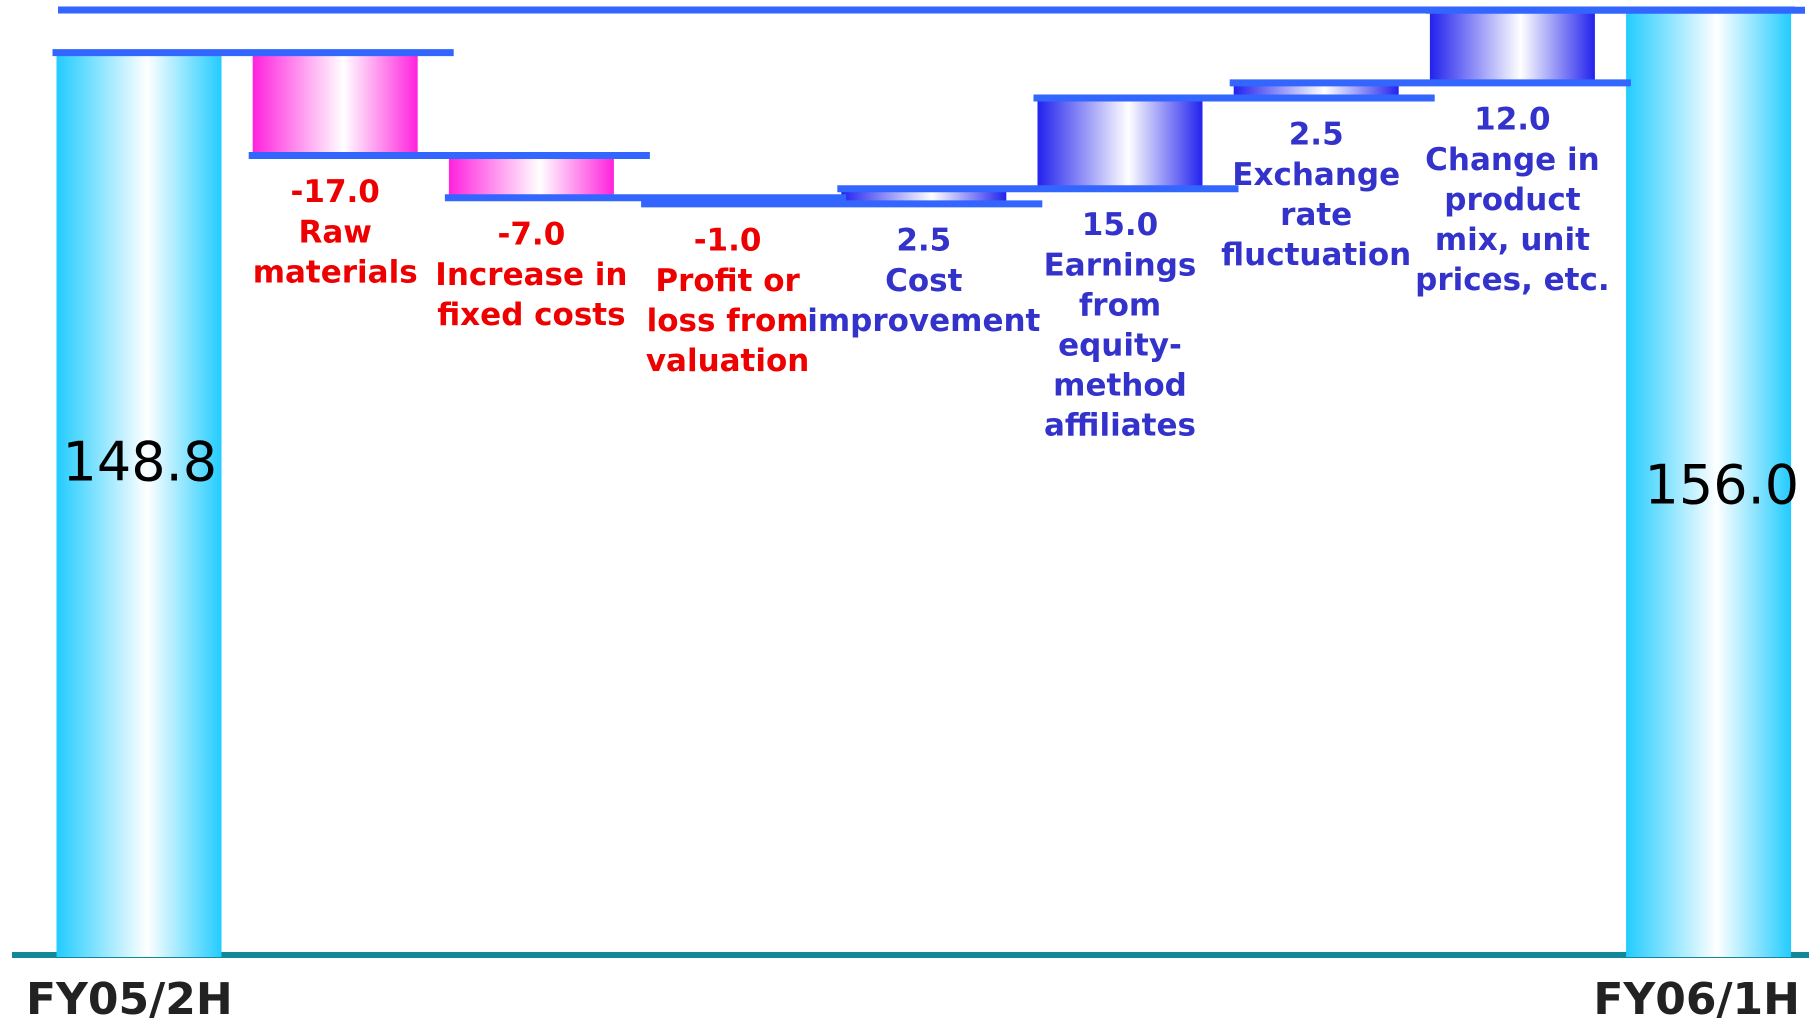 Image resolution: width=1809 pixels, height=1028 pixels. I want to click on category-label: FY05/2H, so click(129, 999).